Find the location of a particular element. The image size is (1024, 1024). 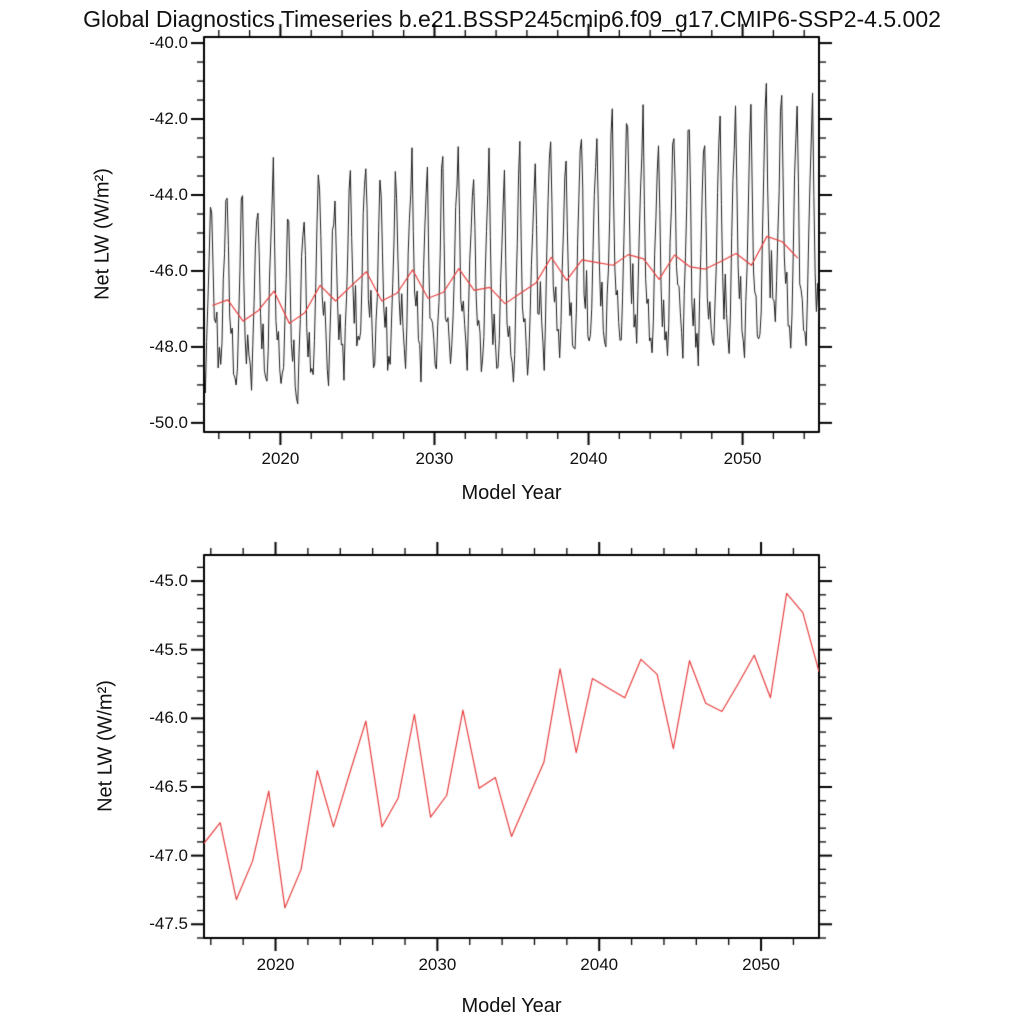

y-tick-label: -45.0 is located at coordinates (168, 581).